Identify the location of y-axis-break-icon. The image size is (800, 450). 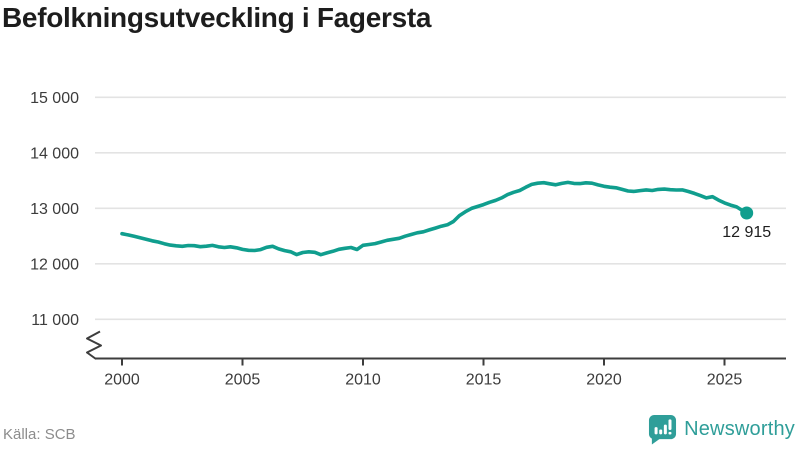
(94, 345).